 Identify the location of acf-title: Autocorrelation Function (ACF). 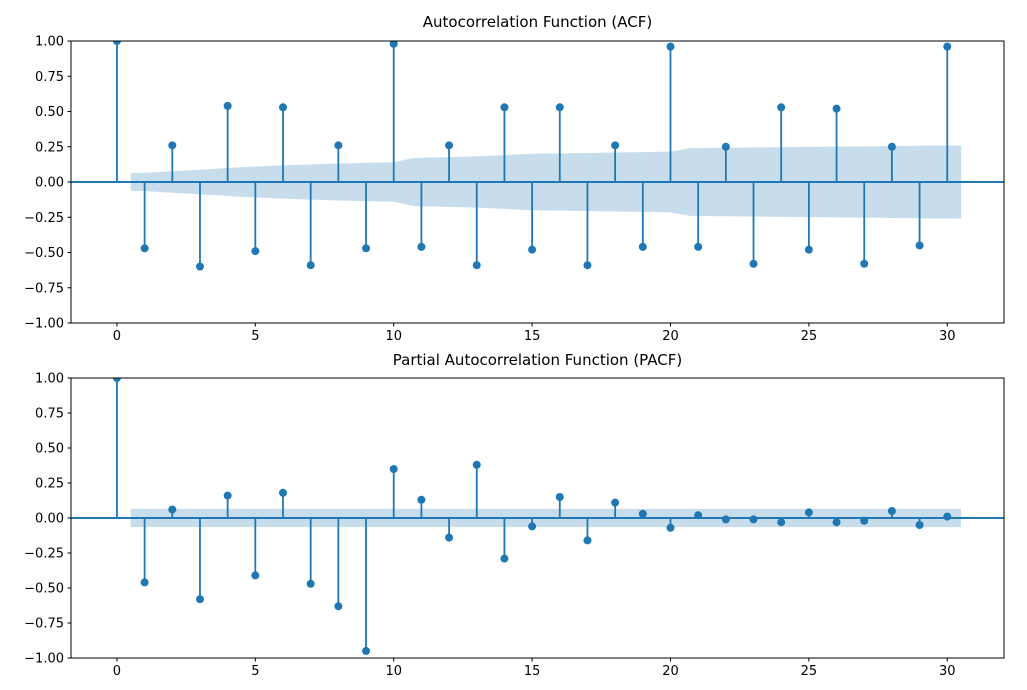
(537, 22).